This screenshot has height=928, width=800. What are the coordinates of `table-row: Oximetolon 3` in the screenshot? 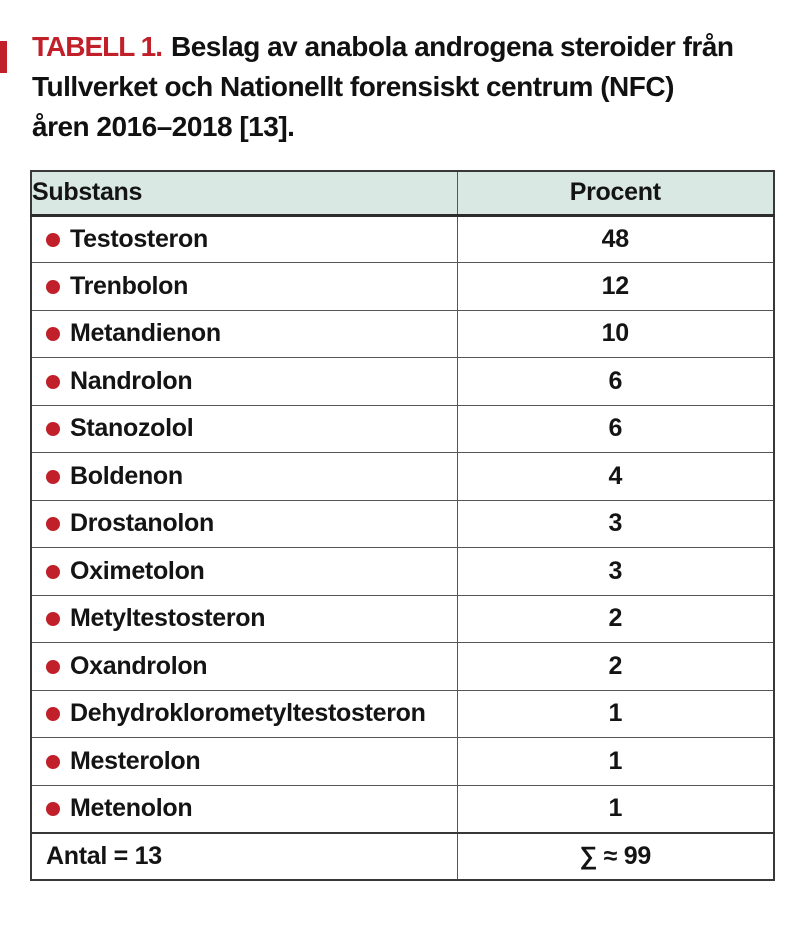 It's located at (402, 571).